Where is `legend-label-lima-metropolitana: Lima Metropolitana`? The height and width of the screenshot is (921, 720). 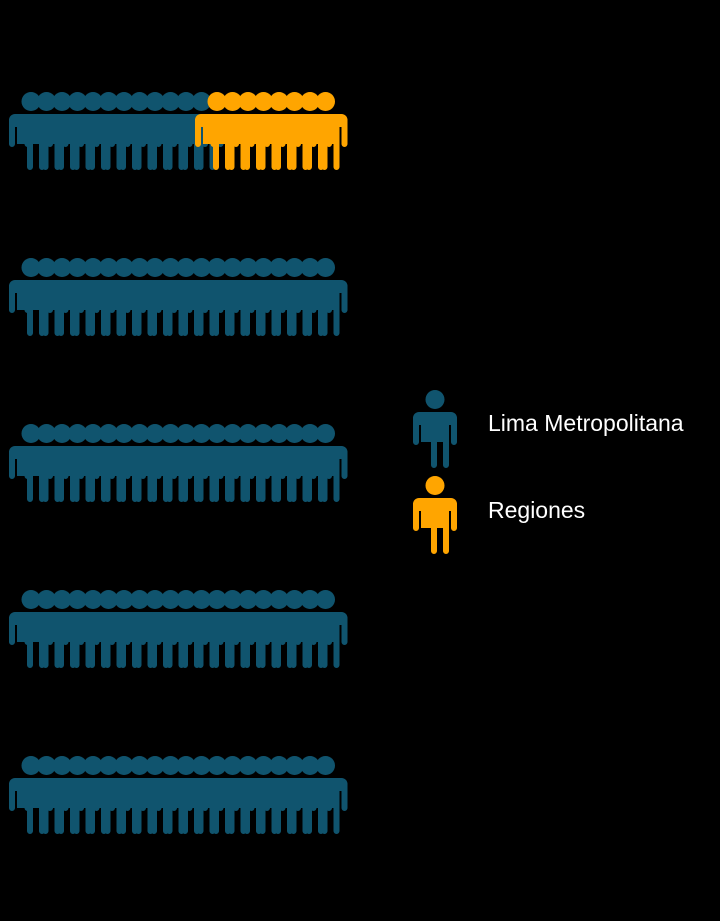
legend-label-lima-metropolitana: Lima Metropolitana is located at coordinates (586, 423).